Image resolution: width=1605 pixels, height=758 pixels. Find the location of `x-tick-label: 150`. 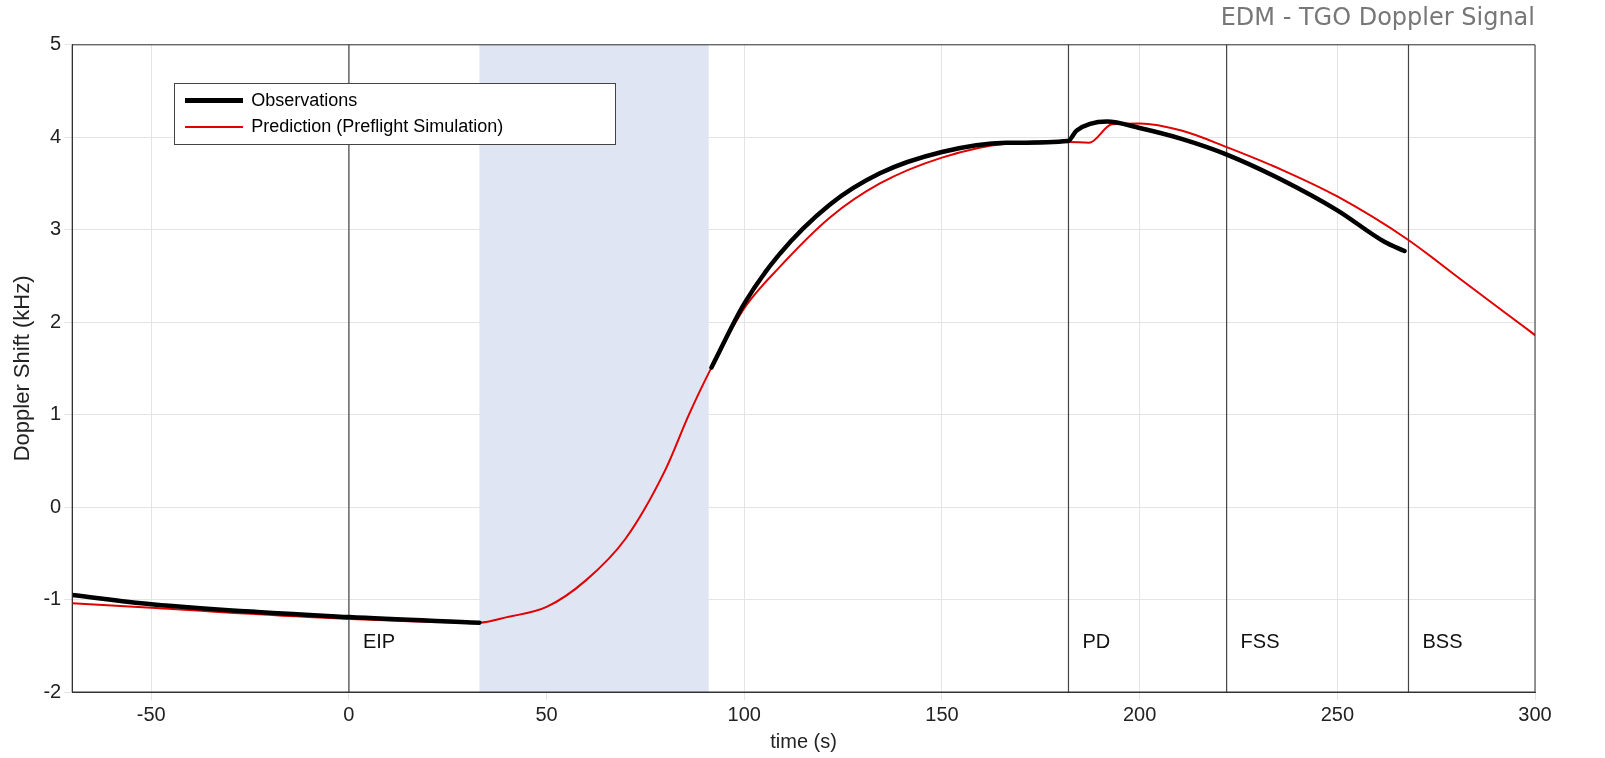

x-tick-label: 150 is located at coordinates (942, 713).